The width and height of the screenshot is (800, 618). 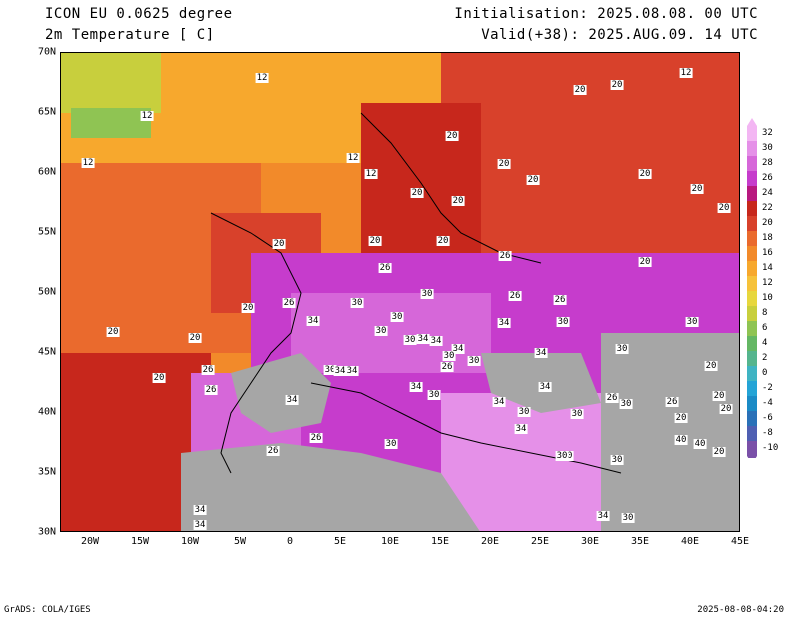 What do you see at coordinates (130, 35) in the screenshot?
I see `variable-title: 2m Temperature [ C]` at bounding box center [130, 35].